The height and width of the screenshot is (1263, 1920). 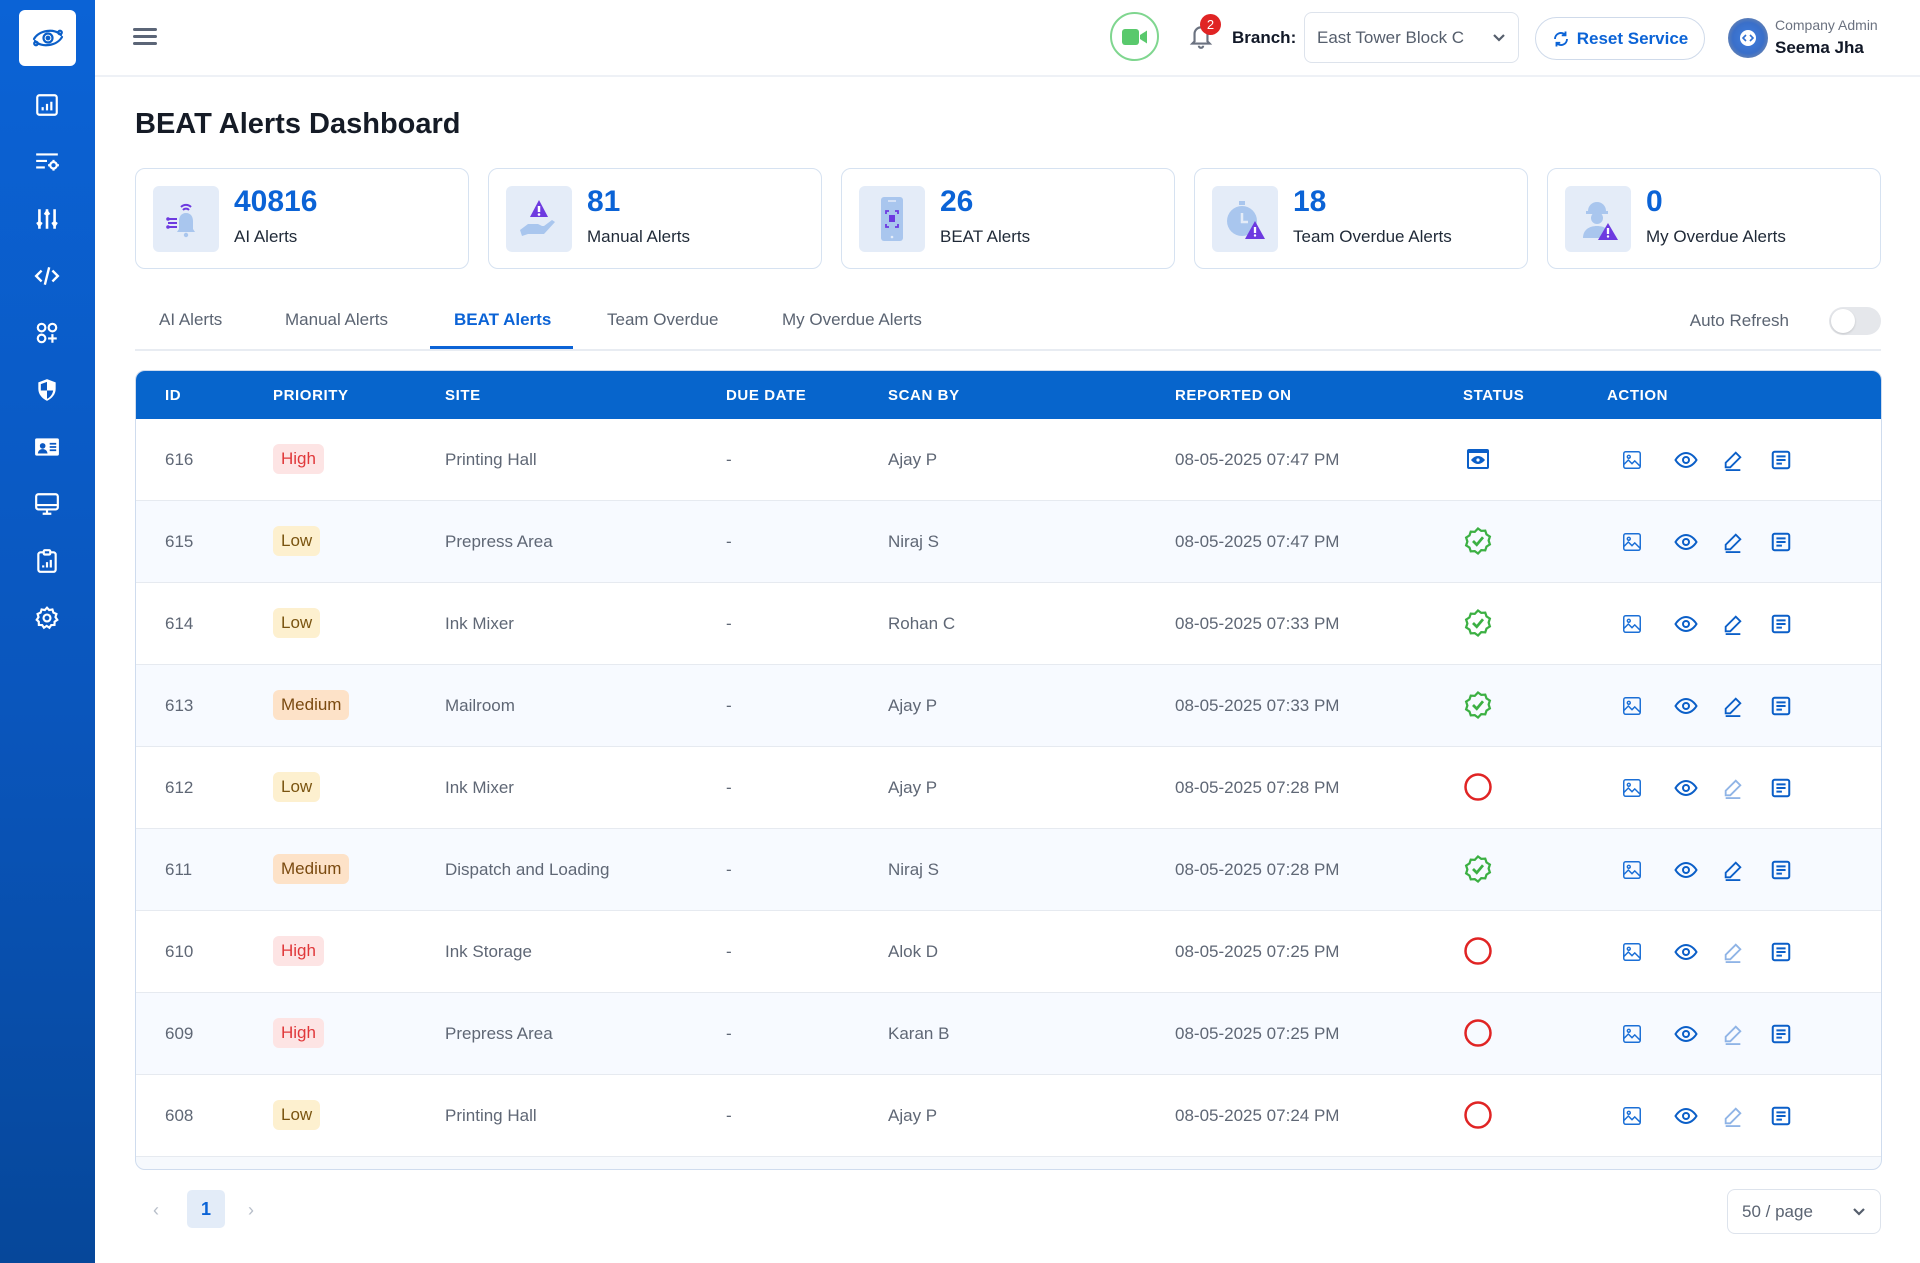 What do you see at coordinates (1257, 459) in the screenshot?
I see `cell-reported-on: 08-05-2025 07:47 PM` at bounding box center [1257, 459].